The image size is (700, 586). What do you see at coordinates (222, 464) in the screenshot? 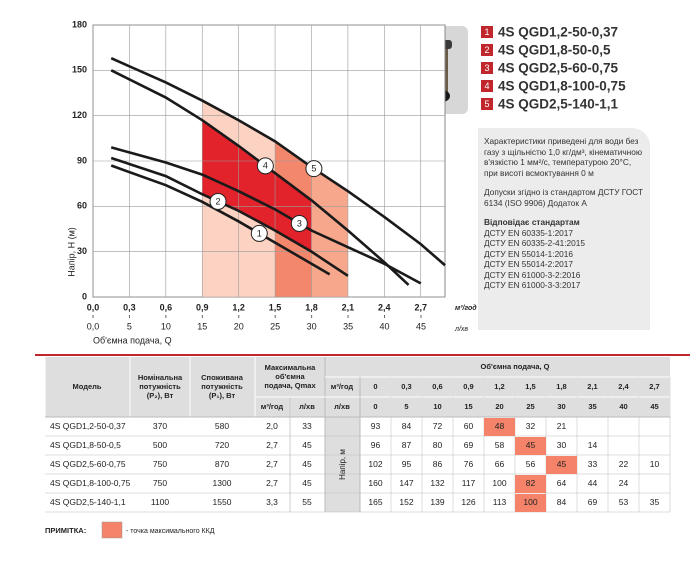
I see `cell: 870` at bounding box center [222, 464].